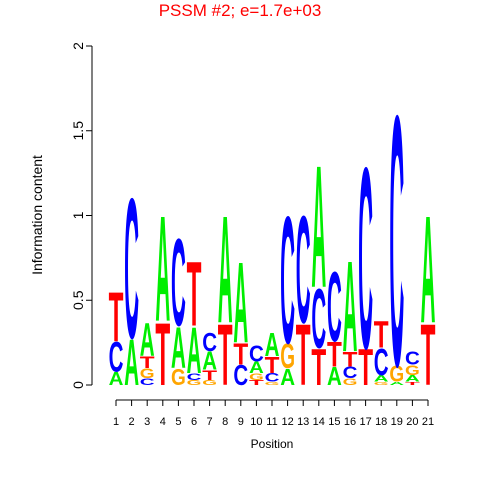 The height and width of the screenshot is (480, 480). I want to click on x-tick-label: 5, so click(178, 422).